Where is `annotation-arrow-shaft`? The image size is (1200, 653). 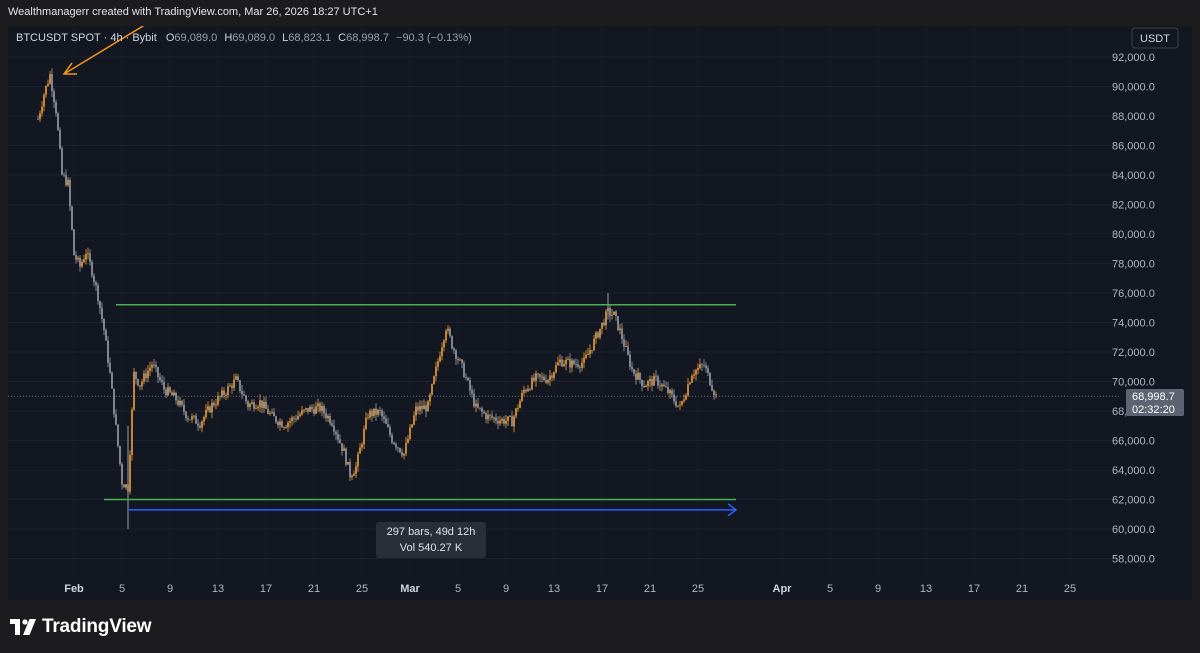 annotation-arrow-shaft is located at coordinates (108, 47).